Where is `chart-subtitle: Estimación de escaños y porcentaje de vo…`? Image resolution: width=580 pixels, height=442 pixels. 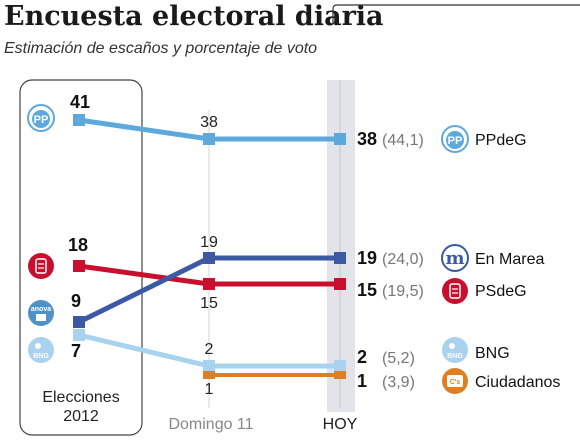 chart-subtitle: Estimación de escaños y porcentaje de vo… is located at coordinates (160, 48).